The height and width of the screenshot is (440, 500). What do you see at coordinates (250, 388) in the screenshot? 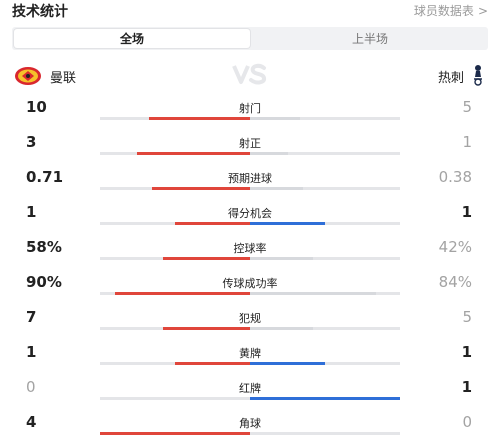
I see `stat-label: 红牌` at bounding box center [250, 388].